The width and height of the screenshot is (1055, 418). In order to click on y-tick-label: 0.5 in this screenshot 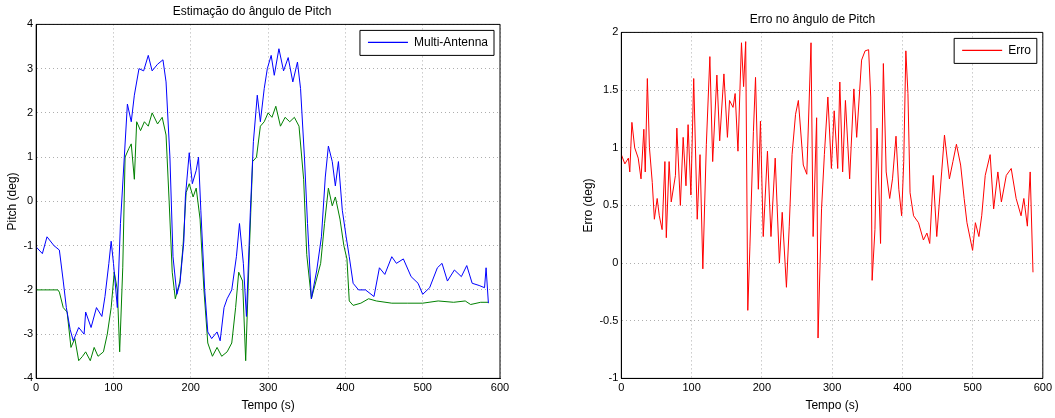, I will do `click(611, 204)`.